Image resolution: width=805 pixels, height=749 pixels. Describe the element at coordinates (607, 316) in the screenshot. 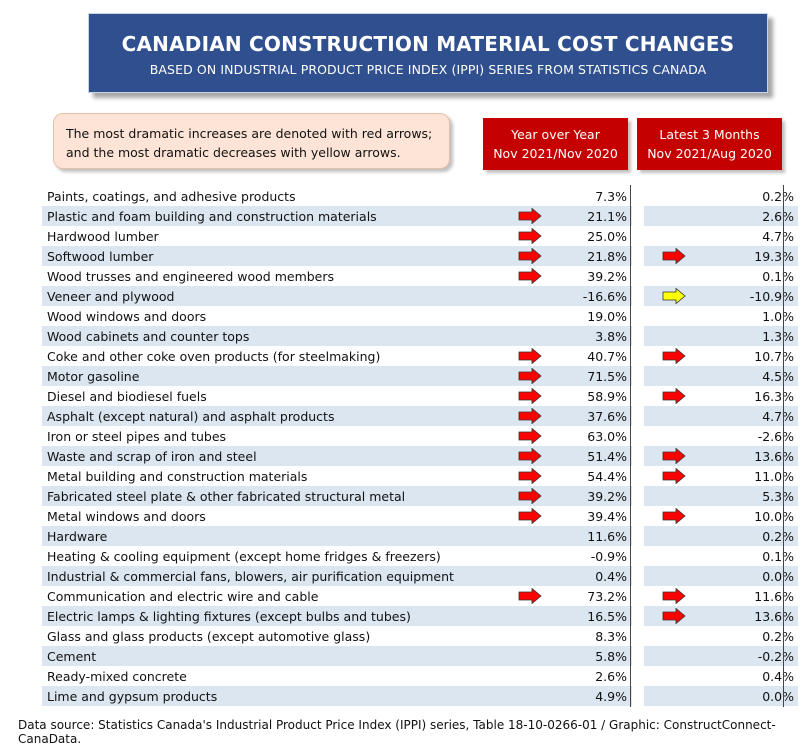

I see `yoy-value: 19.0%` at that location.